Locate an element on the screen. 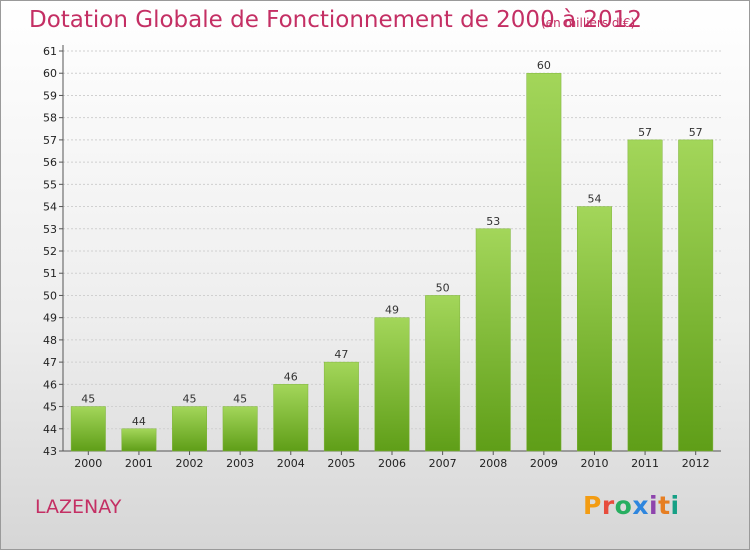 Image resolution: width=750 pixels, height=550 pixels. commune-name: LAZENAY is located at coordinates (78, 507).